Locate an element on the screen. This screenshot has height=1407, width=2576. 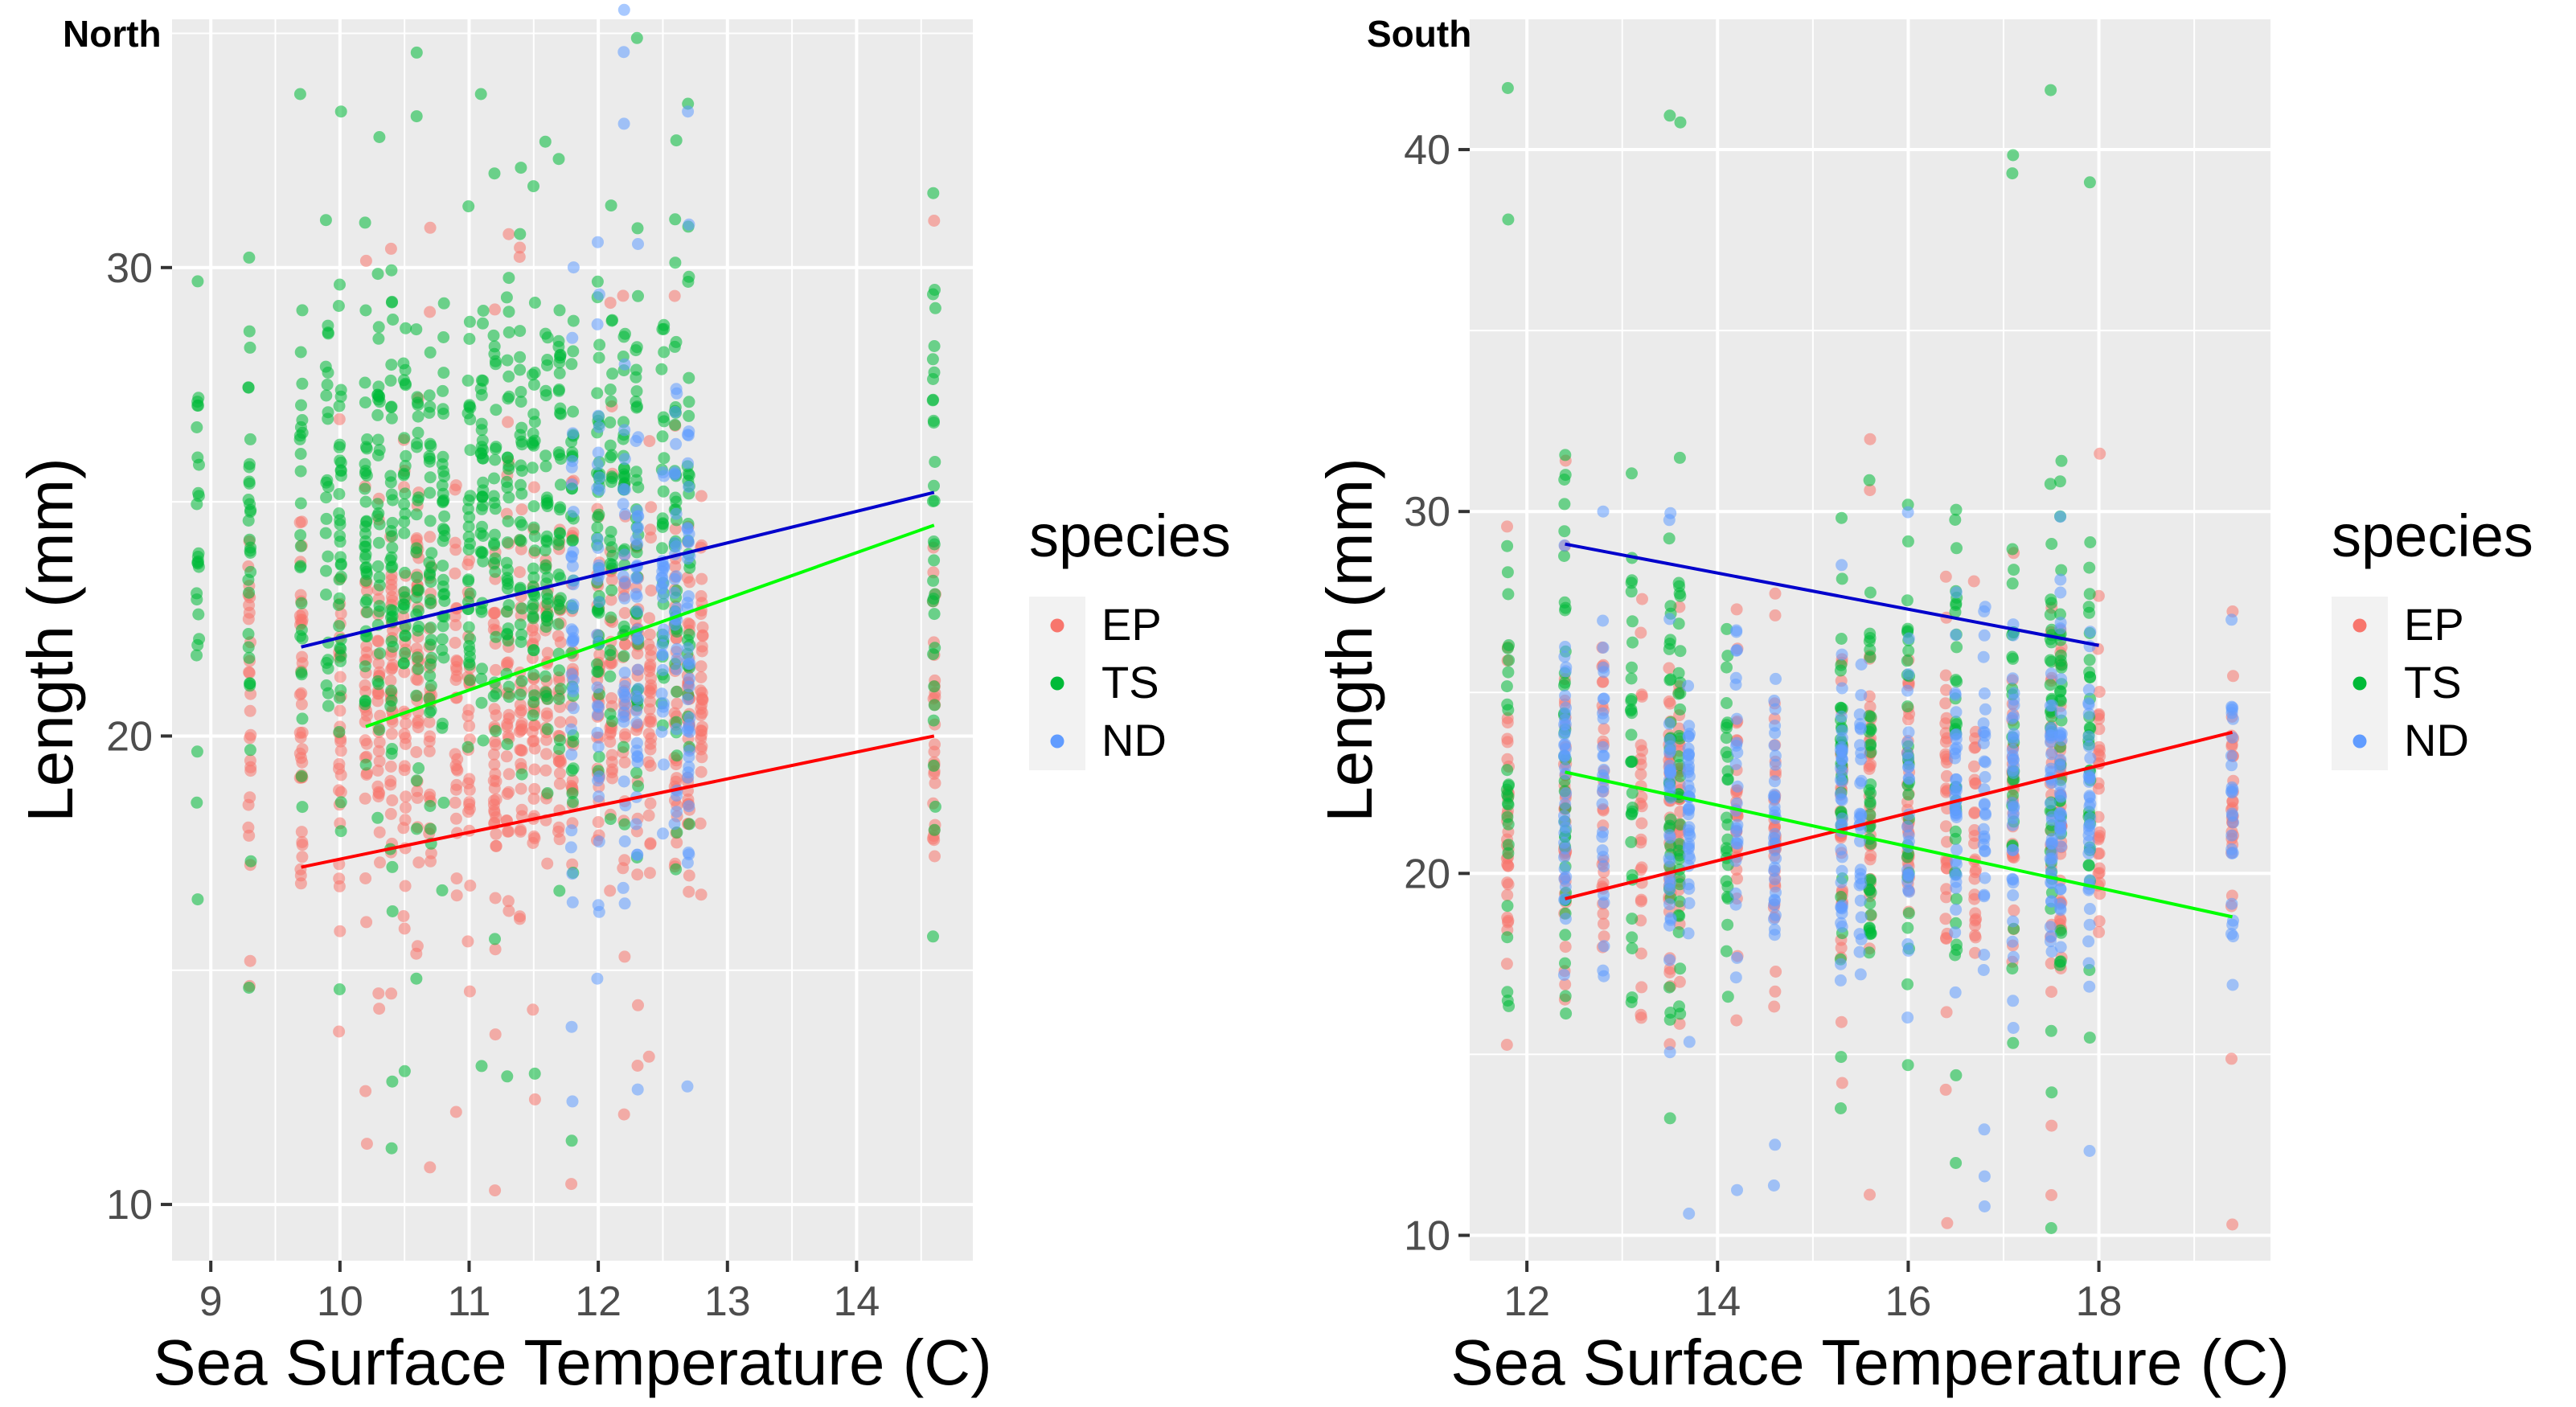
y-tick-label: 10 is located at coordinates (129, 1205).